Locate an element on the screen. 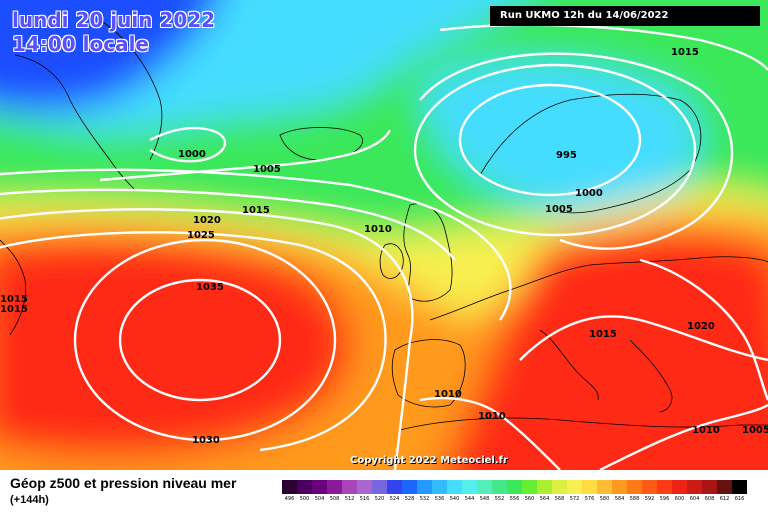  iberia-coast is located at coordinates (428, 373).